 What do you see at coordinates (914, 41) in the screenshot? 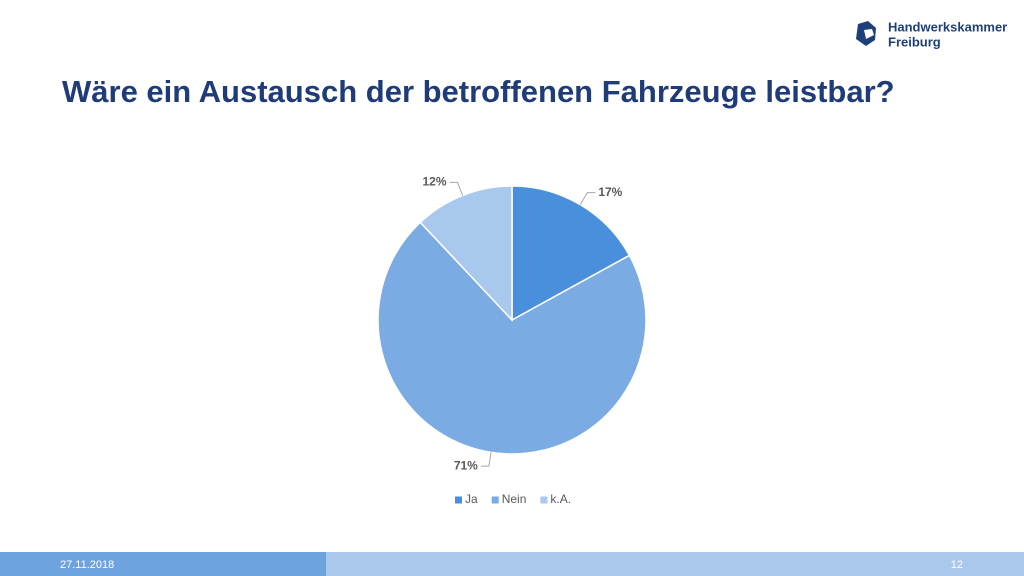
I see `logo-line: Freiburg` at bounding box center [914, 41].